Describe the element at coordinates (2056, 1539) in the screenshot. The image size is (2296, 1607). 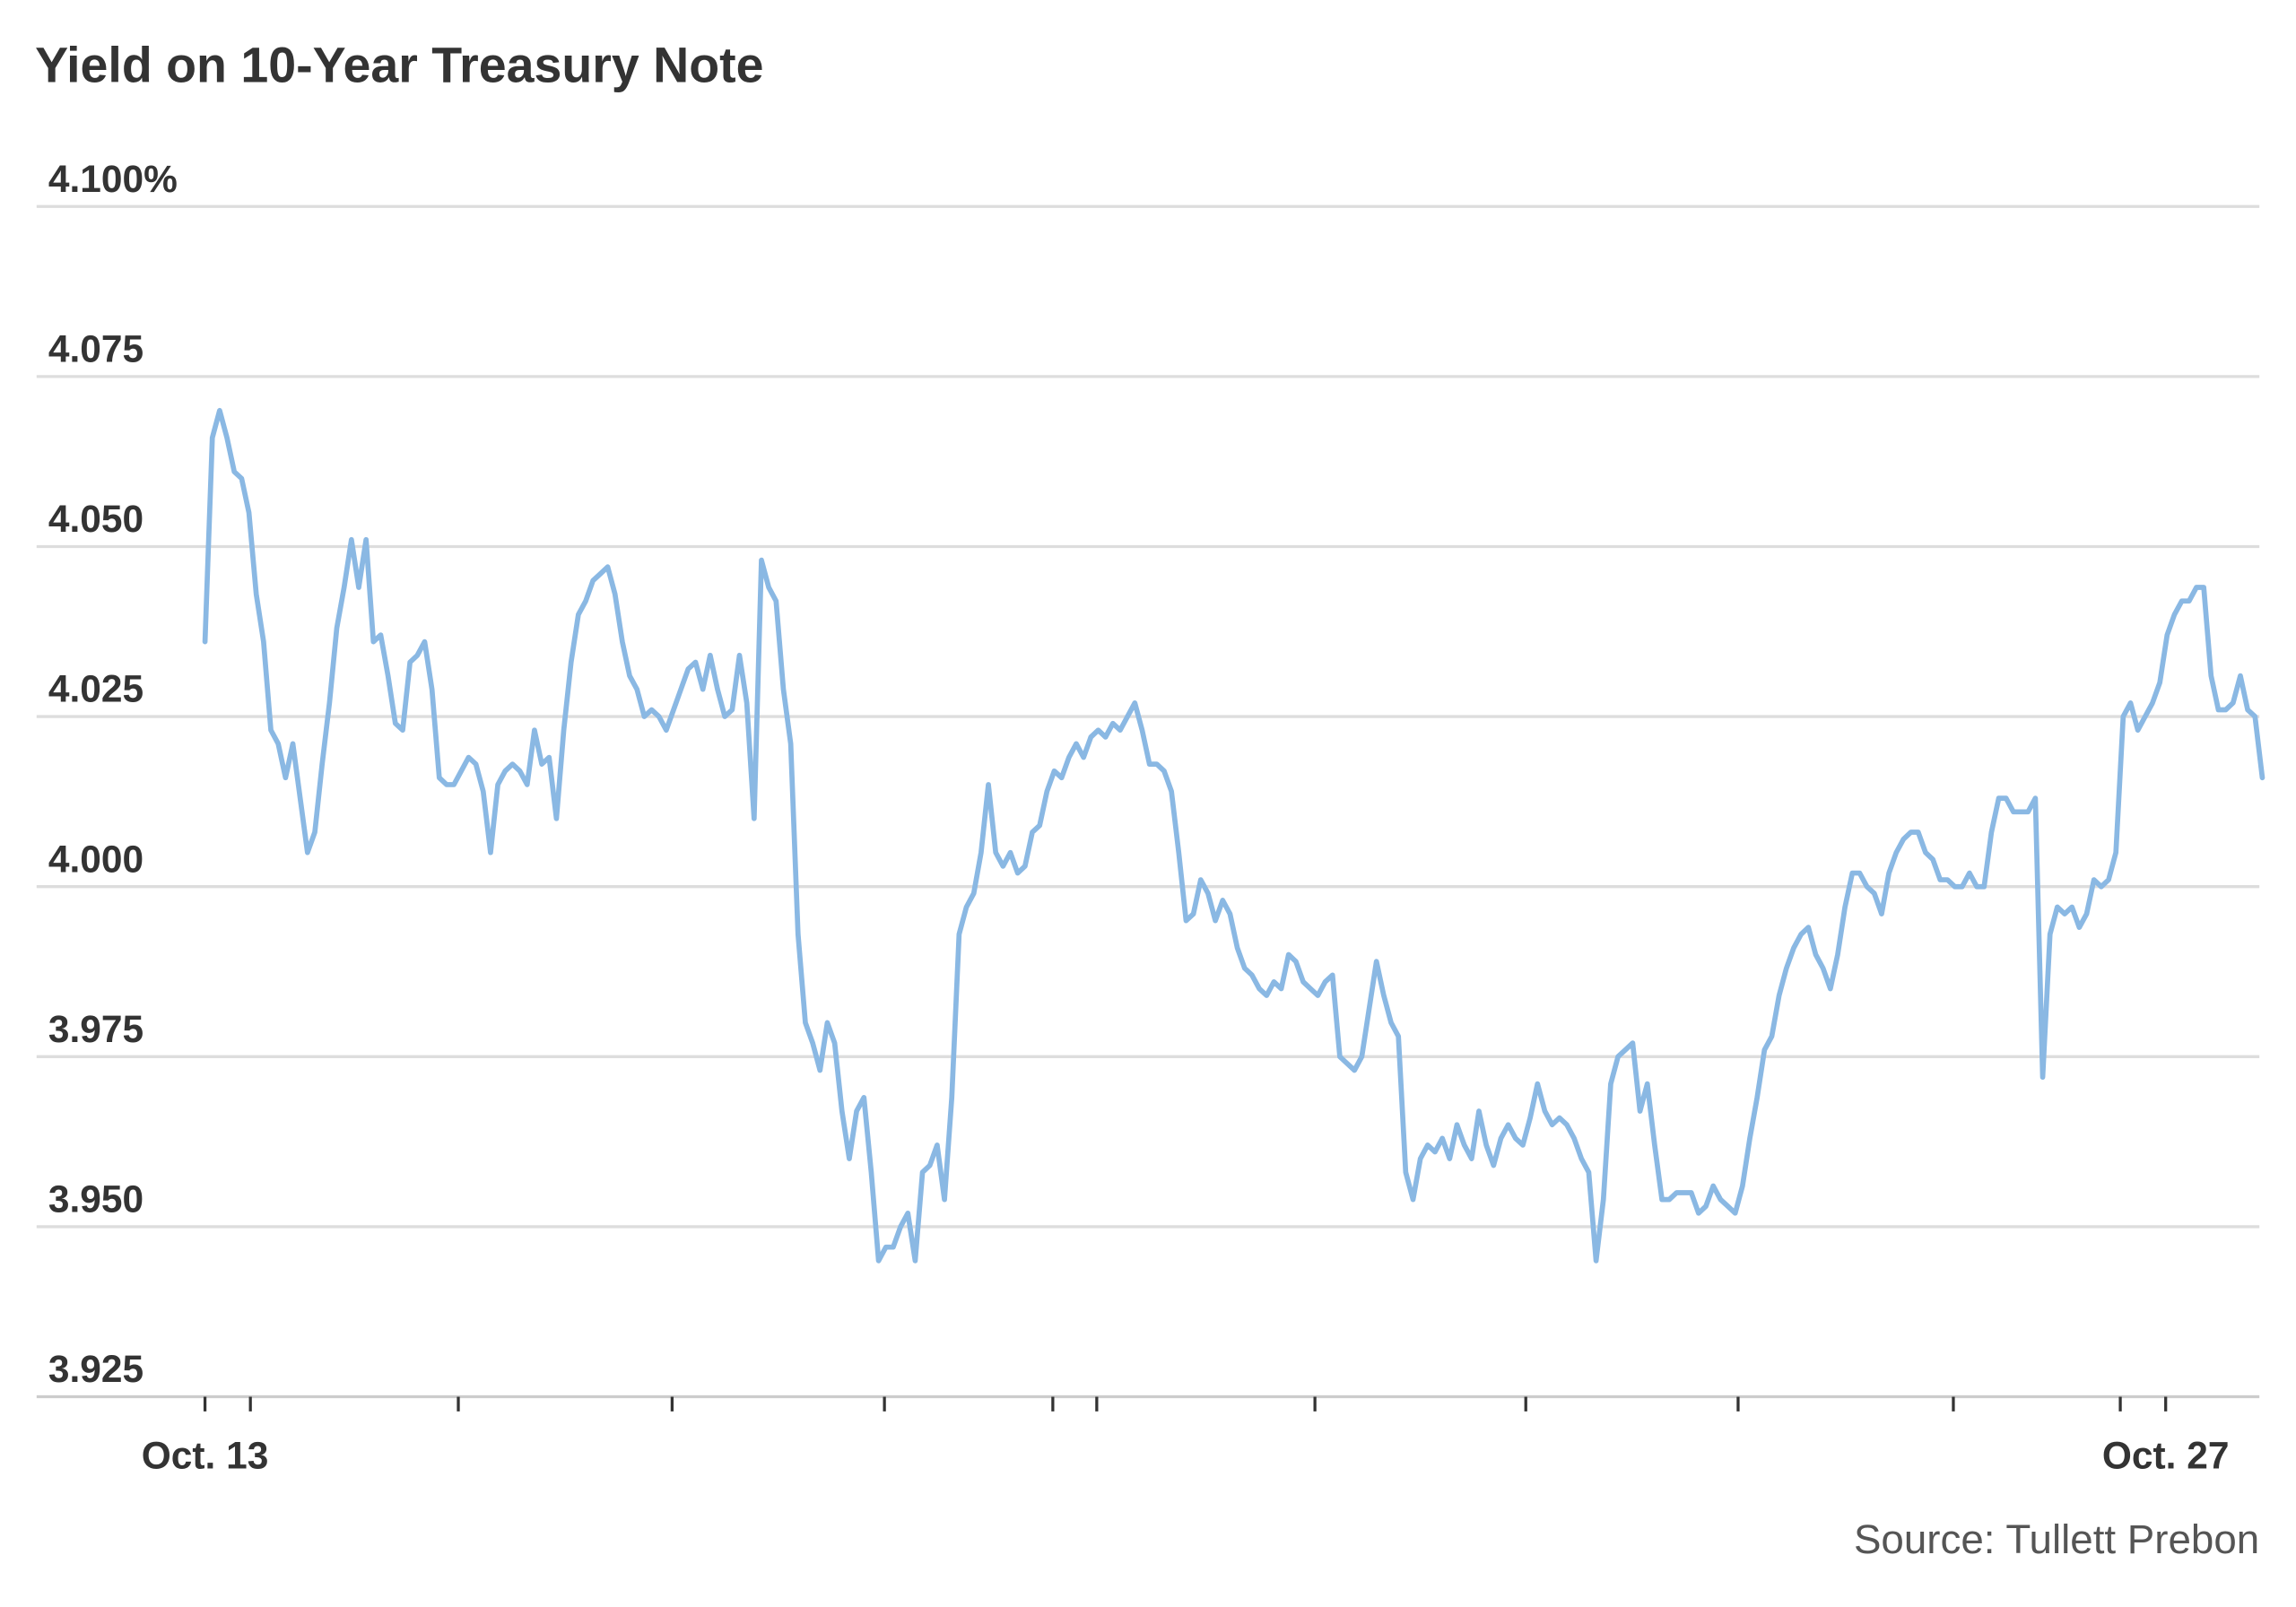
I see `source-note: Source: Tullett Prebon` at that location.